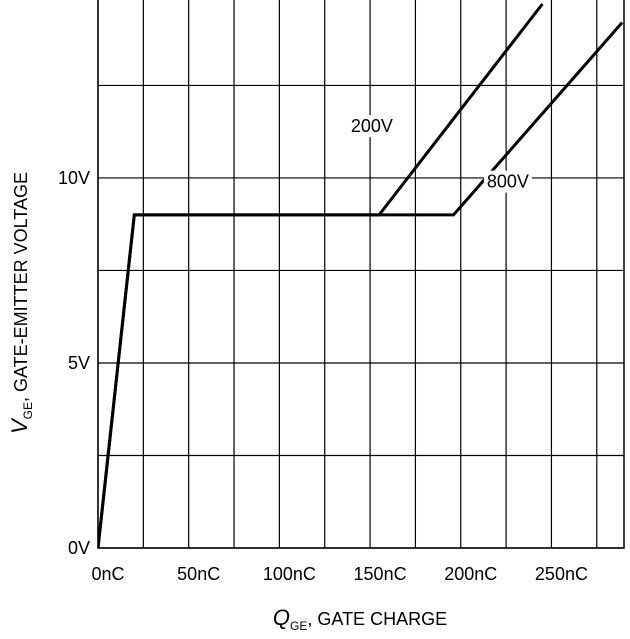  I want to click on curve-label-800v: 800V, so click(507, 181).